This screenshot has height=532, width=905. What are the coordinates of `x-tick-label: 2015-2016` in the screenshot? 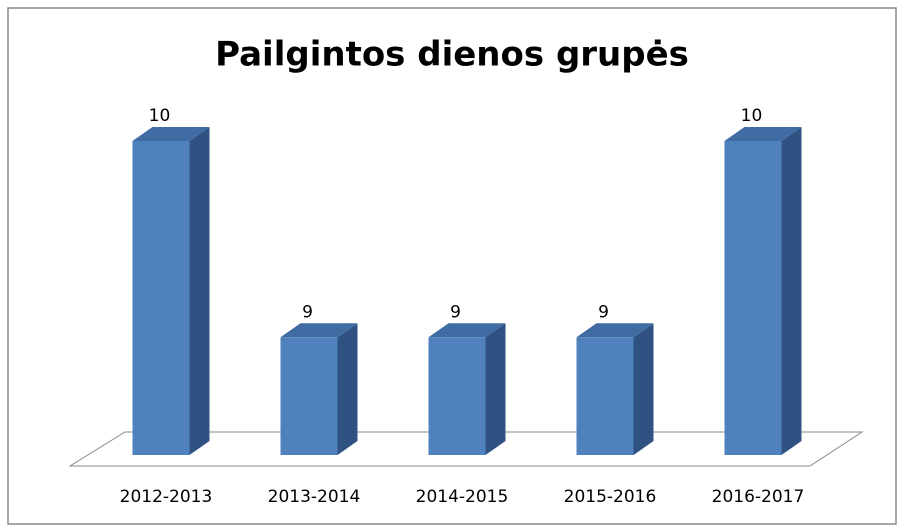 It's located at (610, 497).